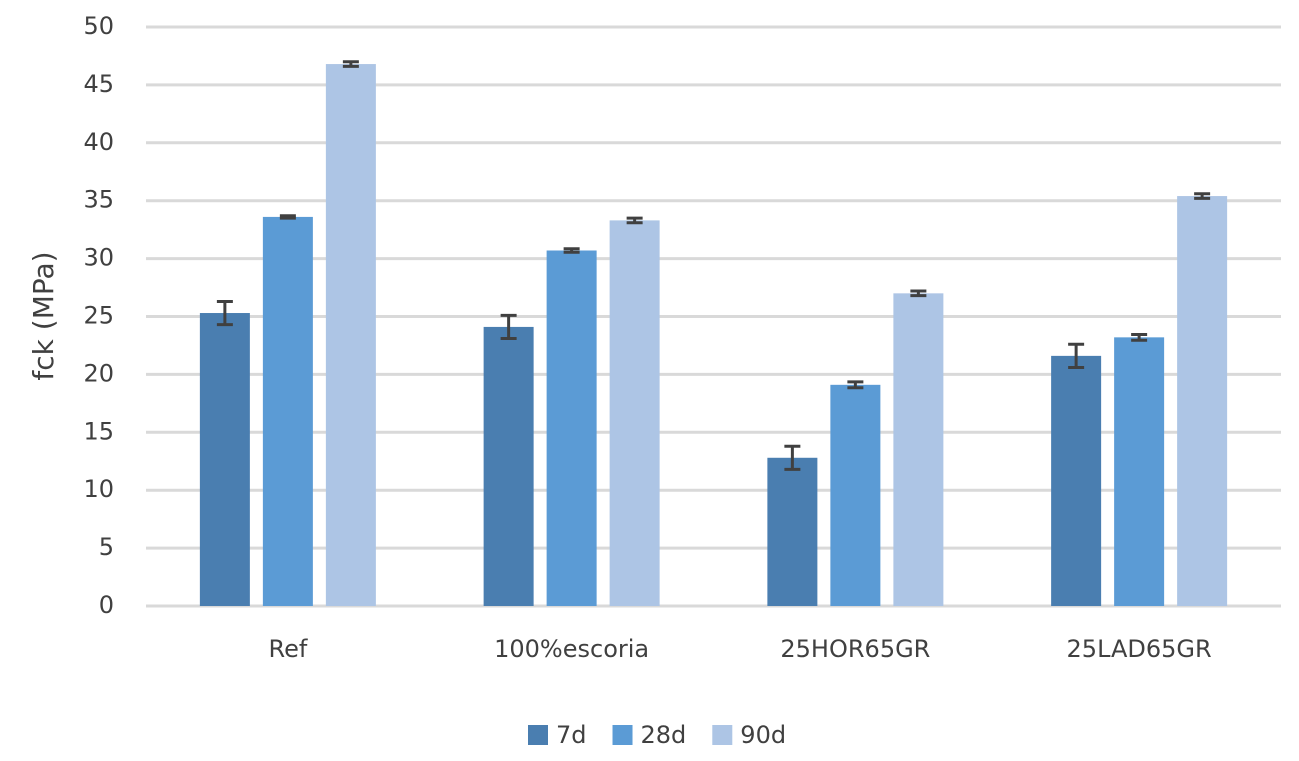 The image size is (1299, 761). Describe the element at coordinates (98, 489) in the screenshot. I see `y-tick-label: 10` at that location.